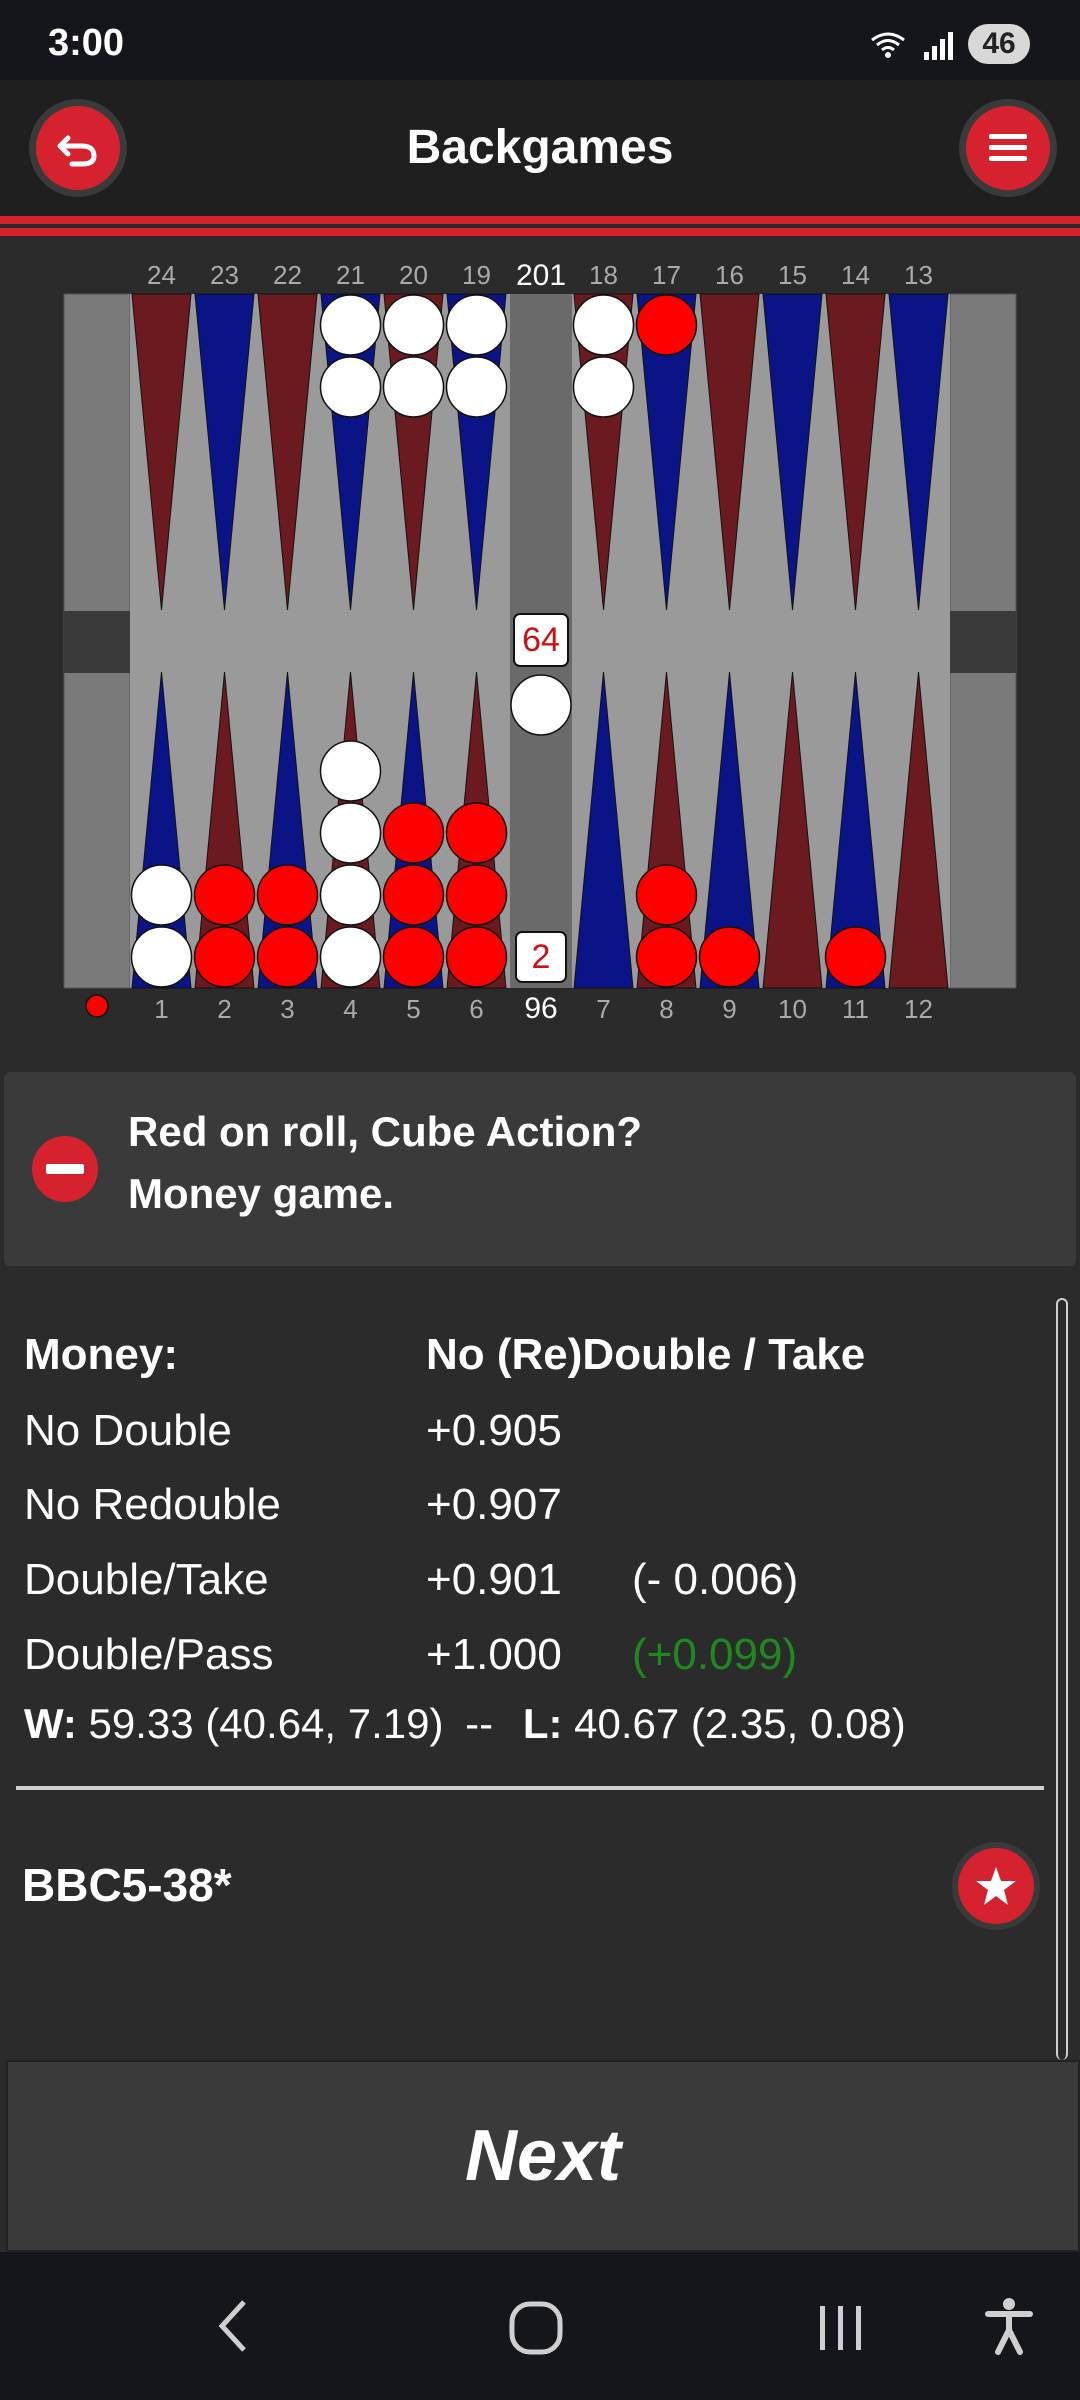  Describe the element at coordinates (413, 275) in the screenshot. I see `point-label-top: 20` at that location.